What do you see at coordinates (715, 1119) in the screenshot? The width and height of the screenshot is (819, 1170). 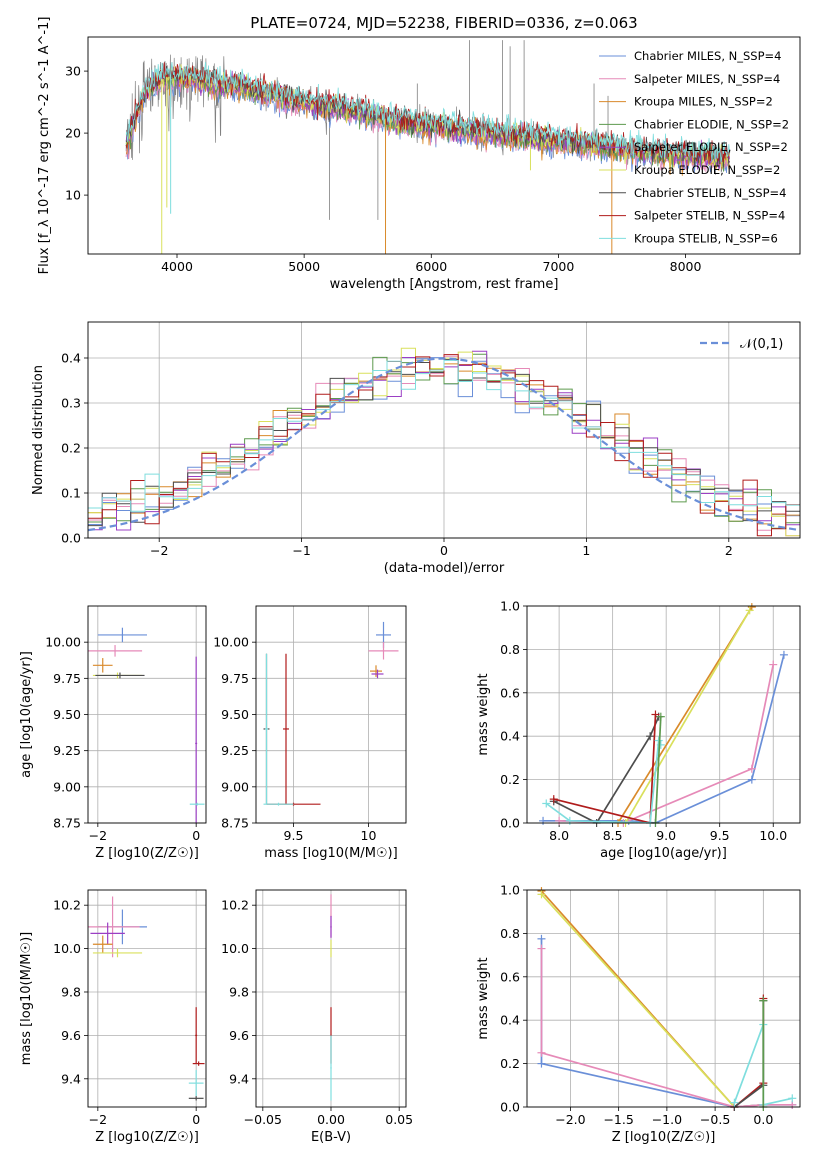 I see `x-tick-label: −0.5` at bounding box center [715, 1119].